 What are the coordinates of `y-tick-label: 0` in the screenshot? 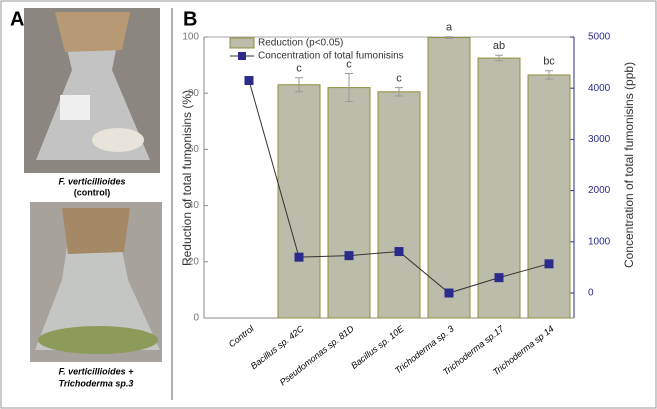 It's located at (196, 318).